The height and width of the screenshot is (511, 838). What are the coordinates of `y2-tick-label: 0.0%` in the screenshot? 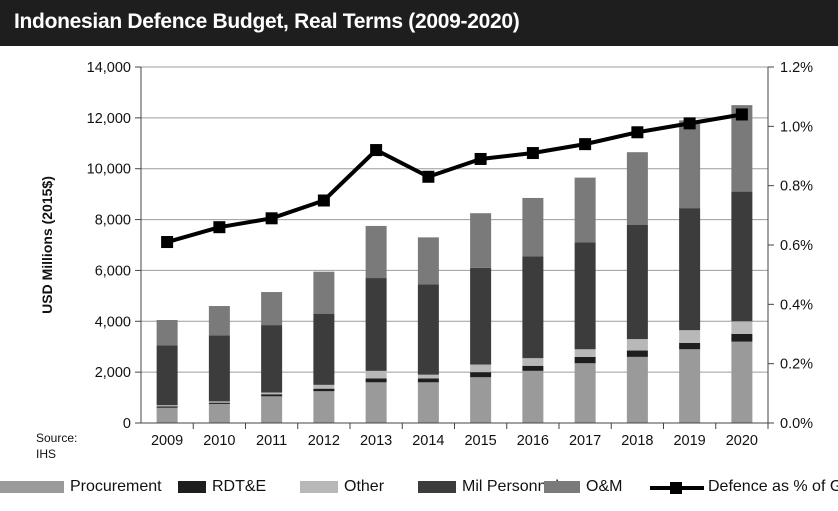 It's located at (796, 424).